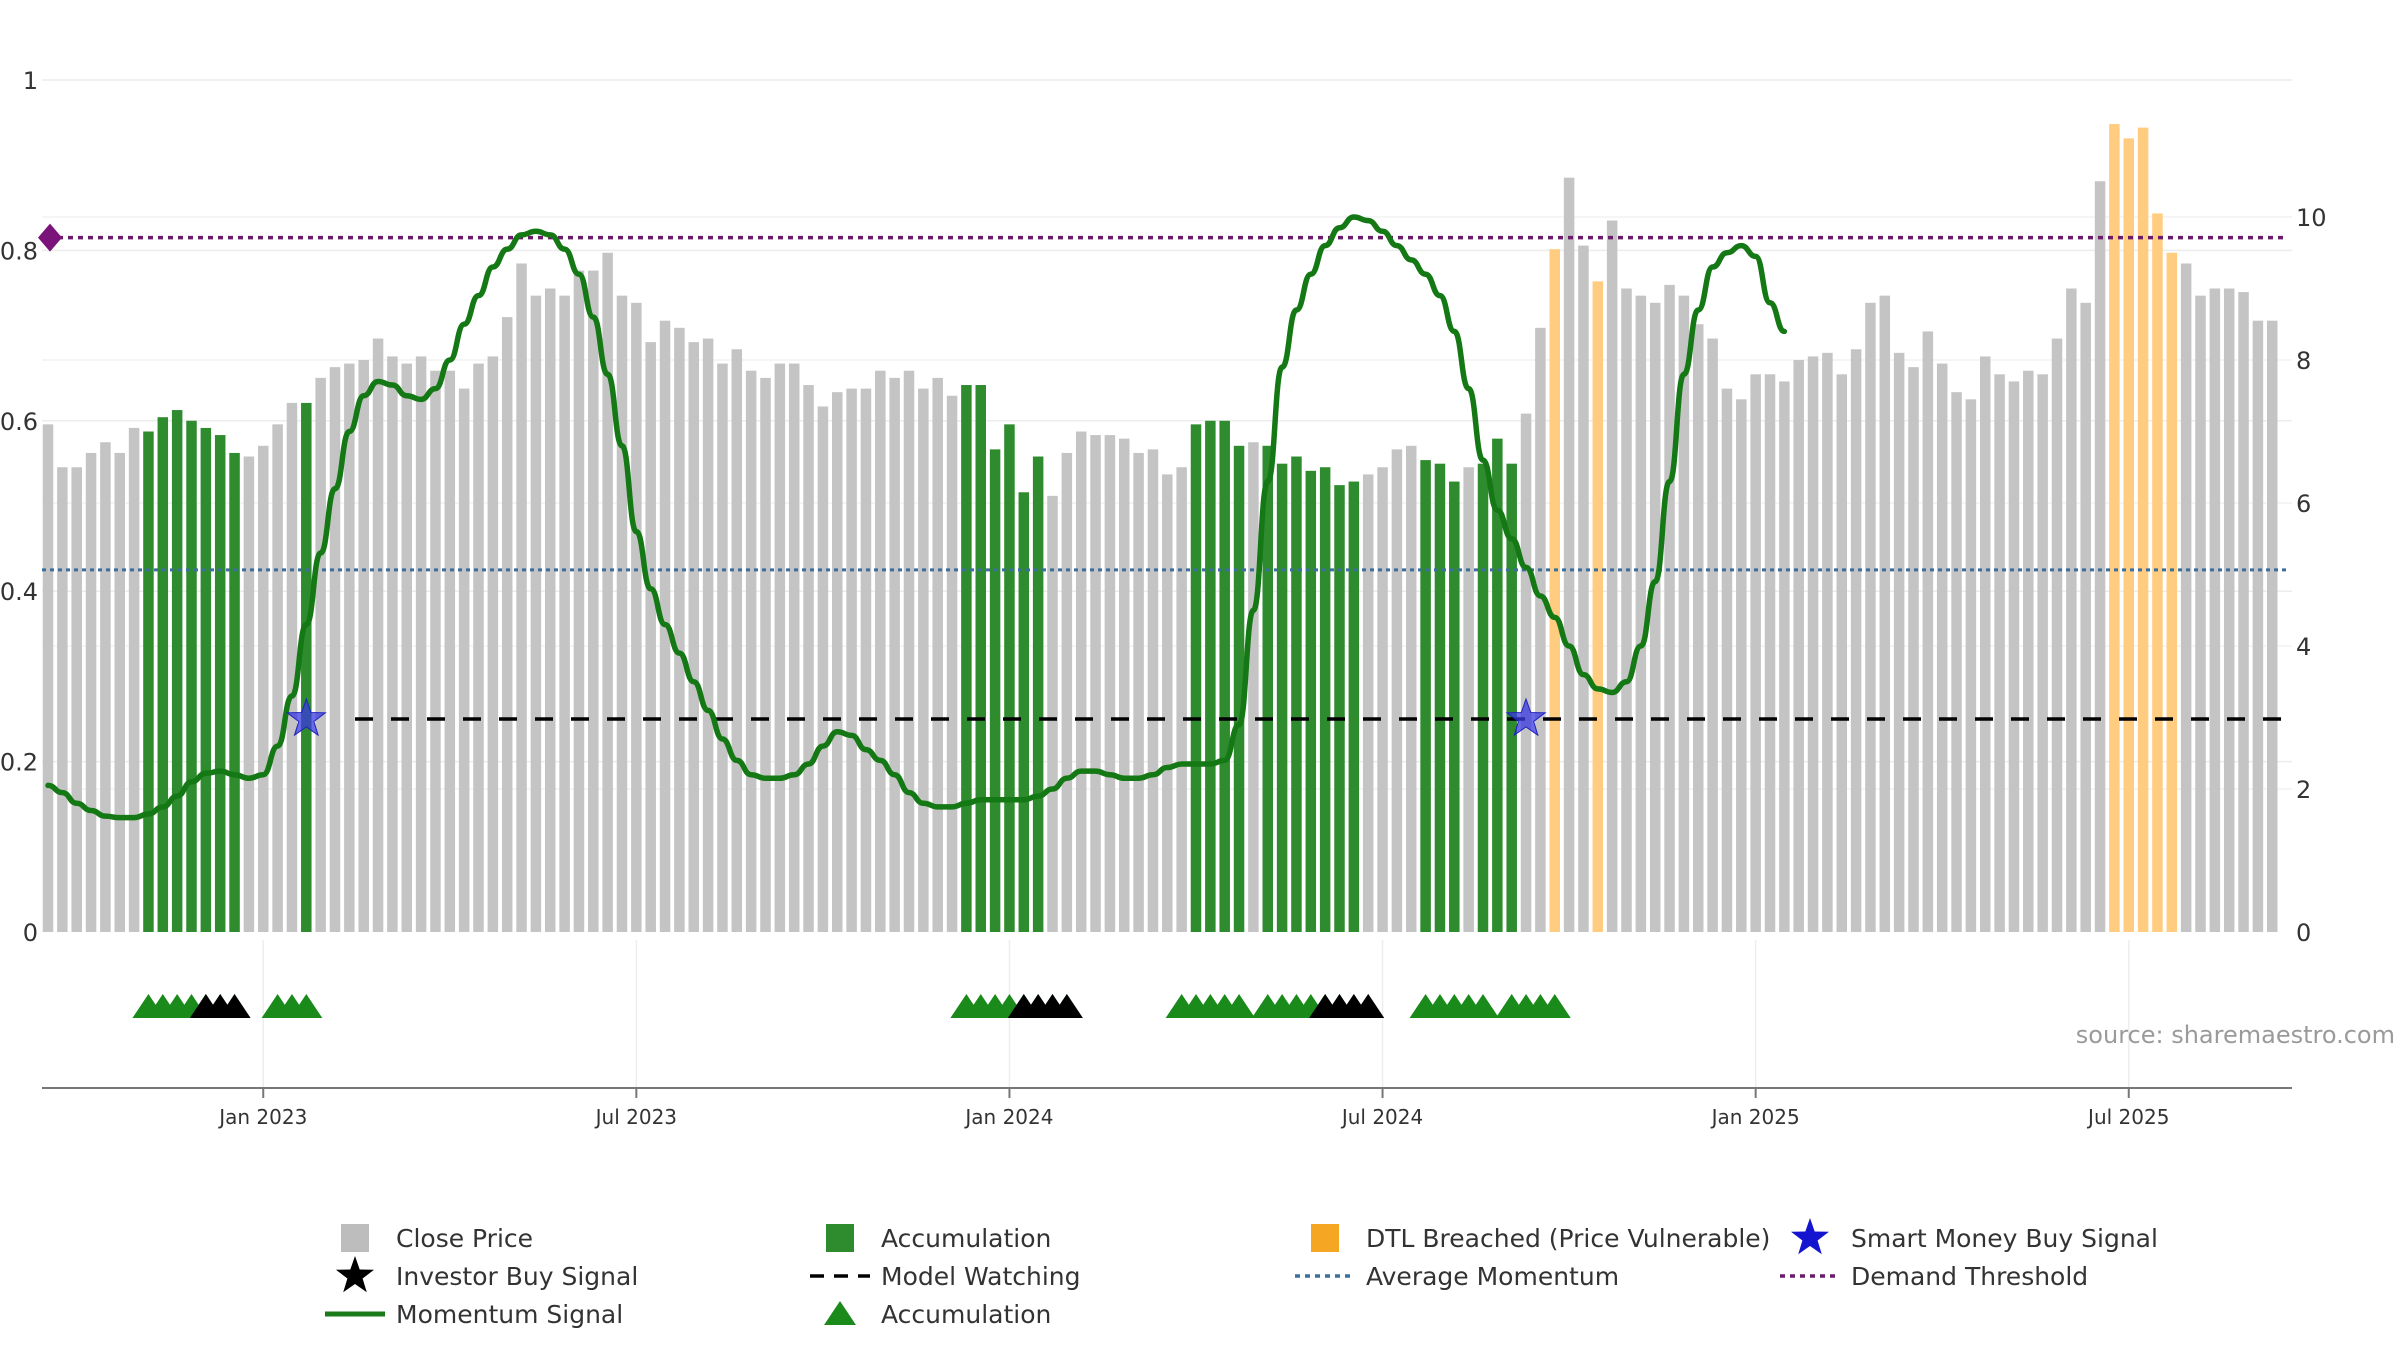  Describe the element at coordinates (1008, 1117) in the screenshot. I see `x-tick-label: Jan 2024` at that location.